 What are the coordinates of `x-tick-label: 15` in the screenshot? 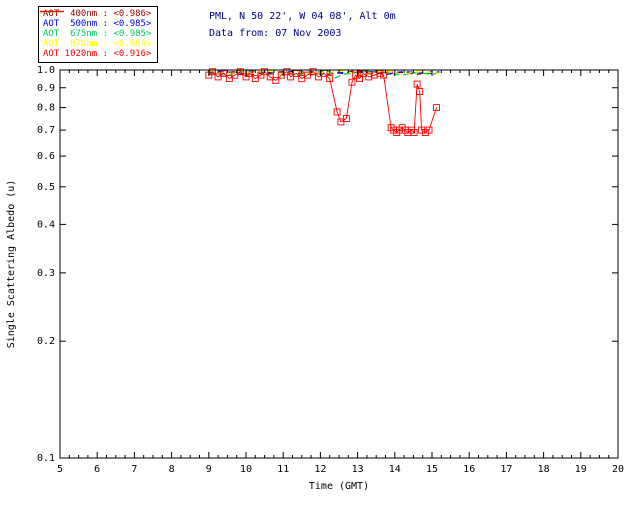 It's located at (432, 469).